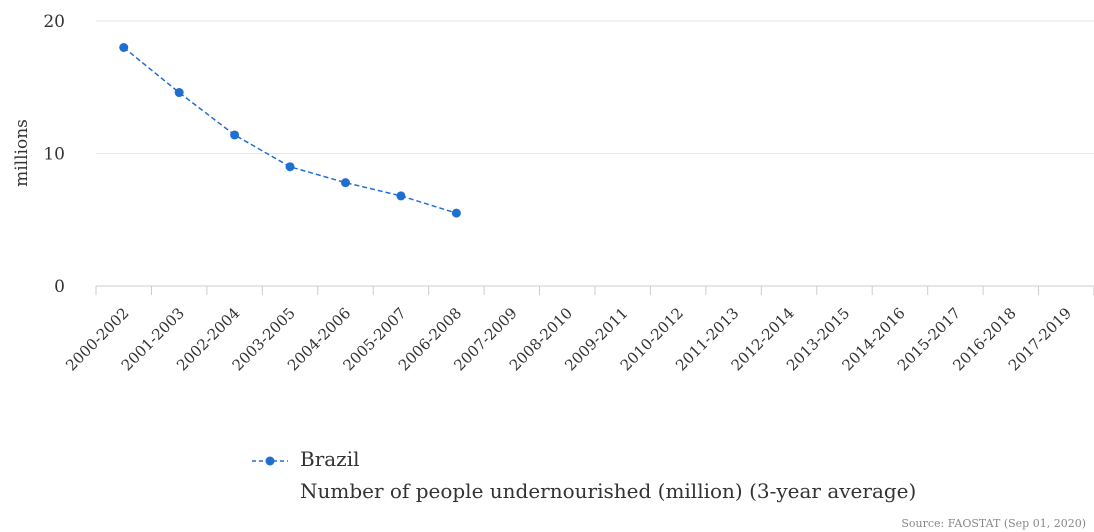 The image size is (1094, 532). I want to click on y-axis-label: millions, so click(22, 153).